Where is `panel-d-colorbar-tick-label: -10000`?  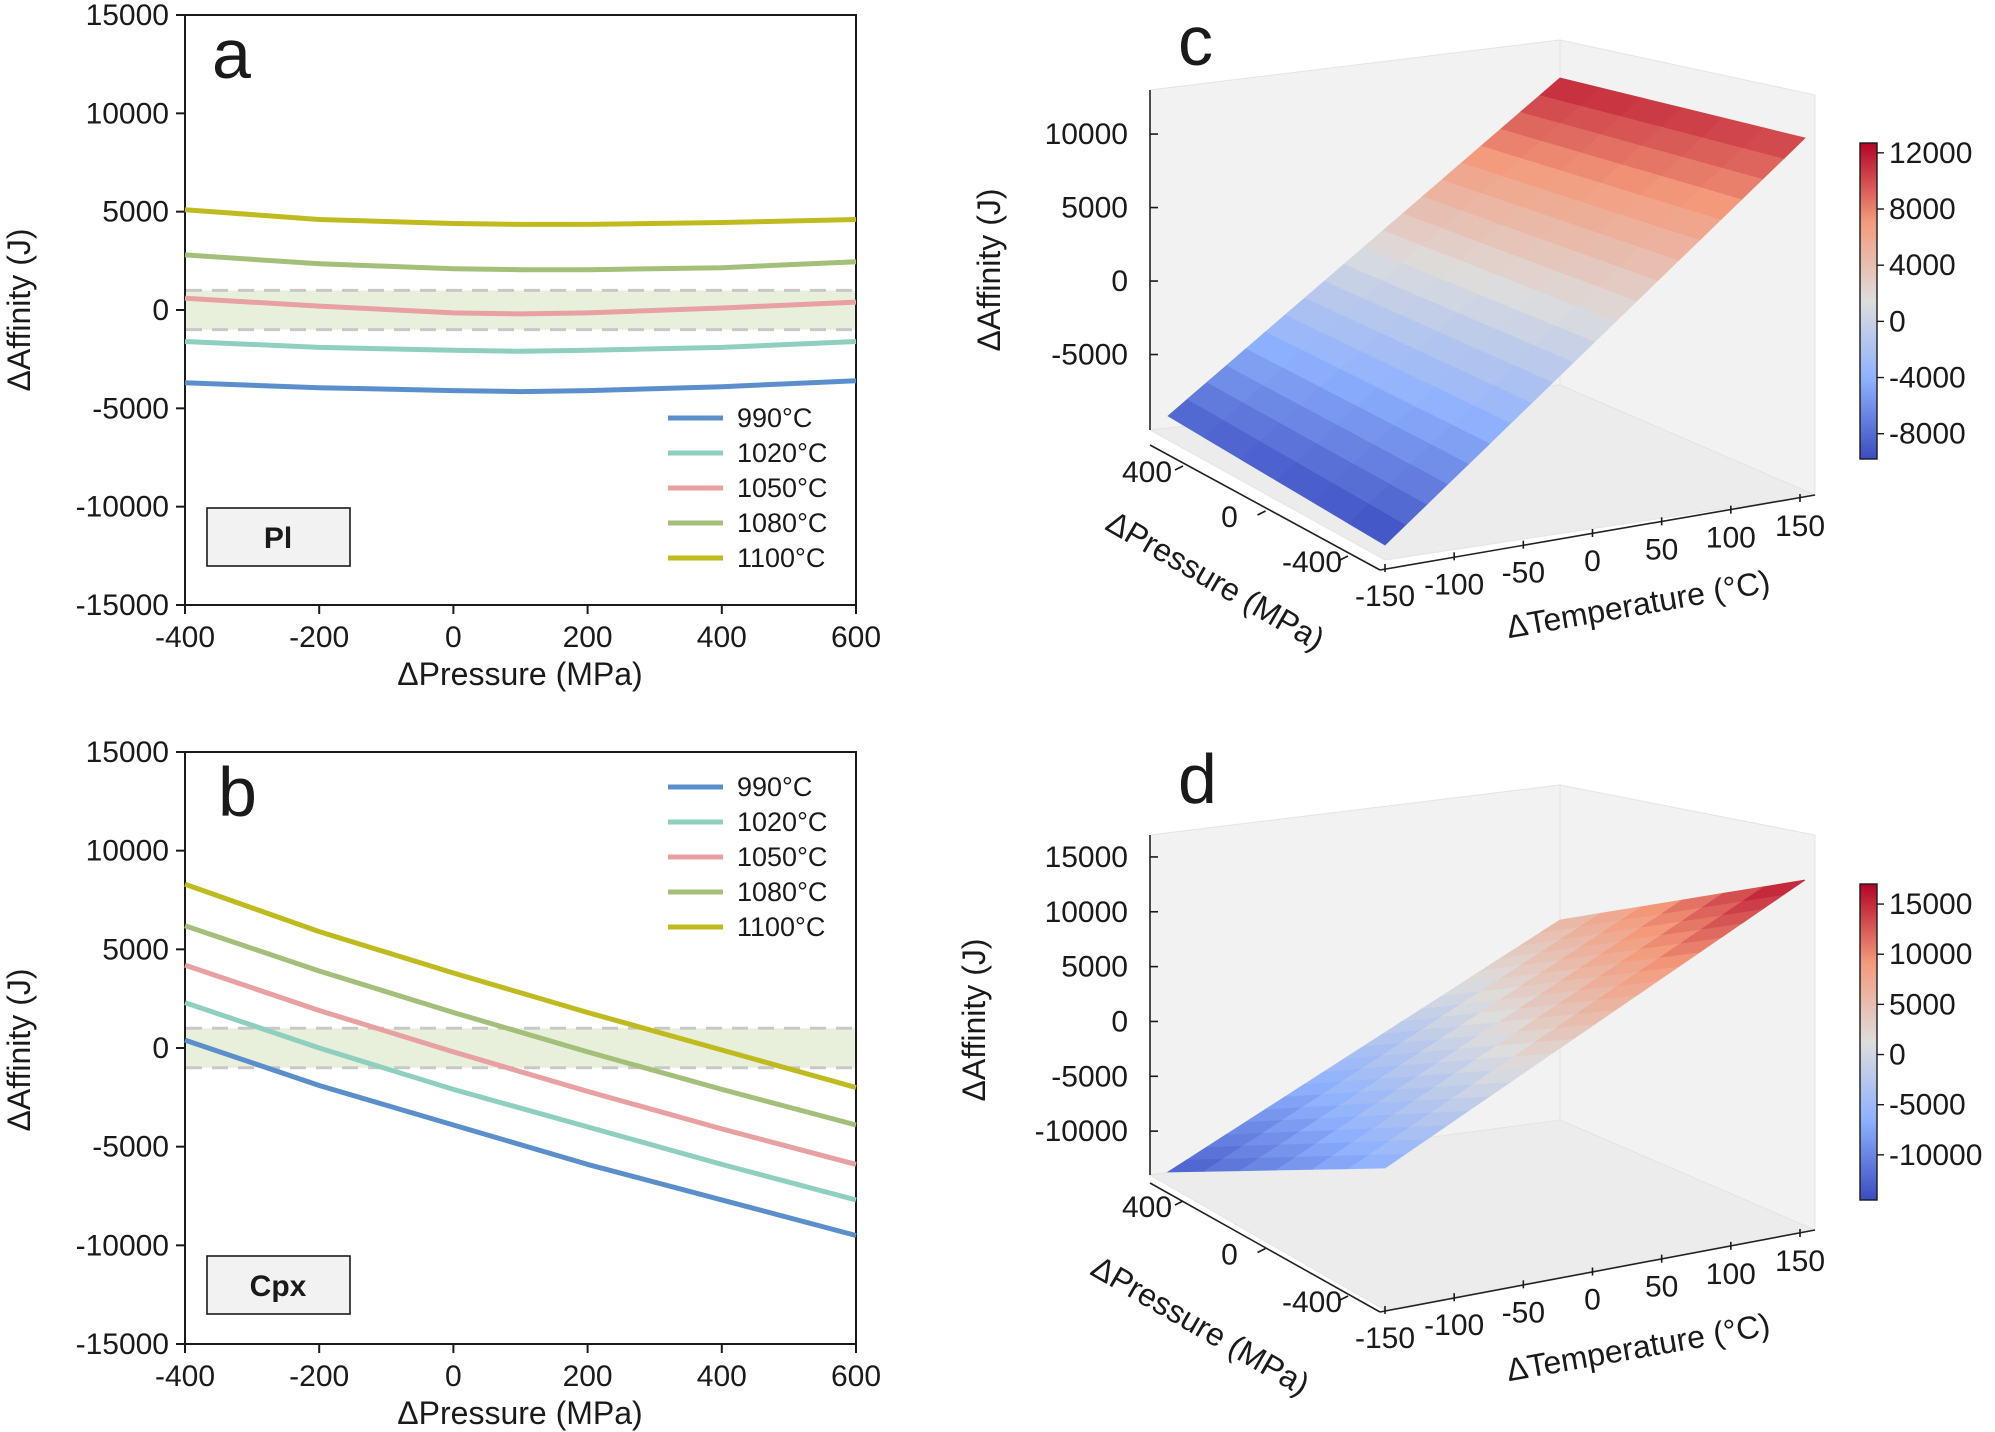
panel-d-colorbar-tick-label: -10000 is located at coordinates (1935, 1155).